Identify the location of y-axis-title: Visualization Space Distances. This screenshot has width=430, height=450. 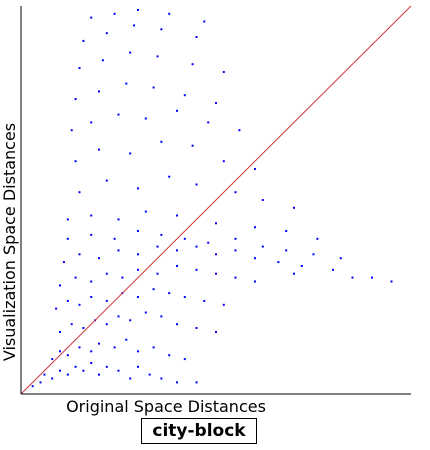
(9, 242).